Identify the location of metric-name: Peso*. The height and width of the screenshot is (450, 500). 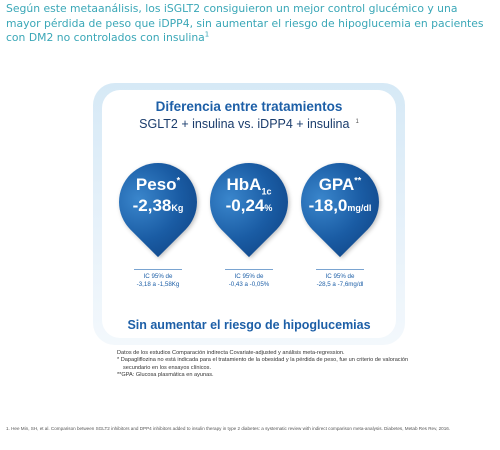
(158, 184).